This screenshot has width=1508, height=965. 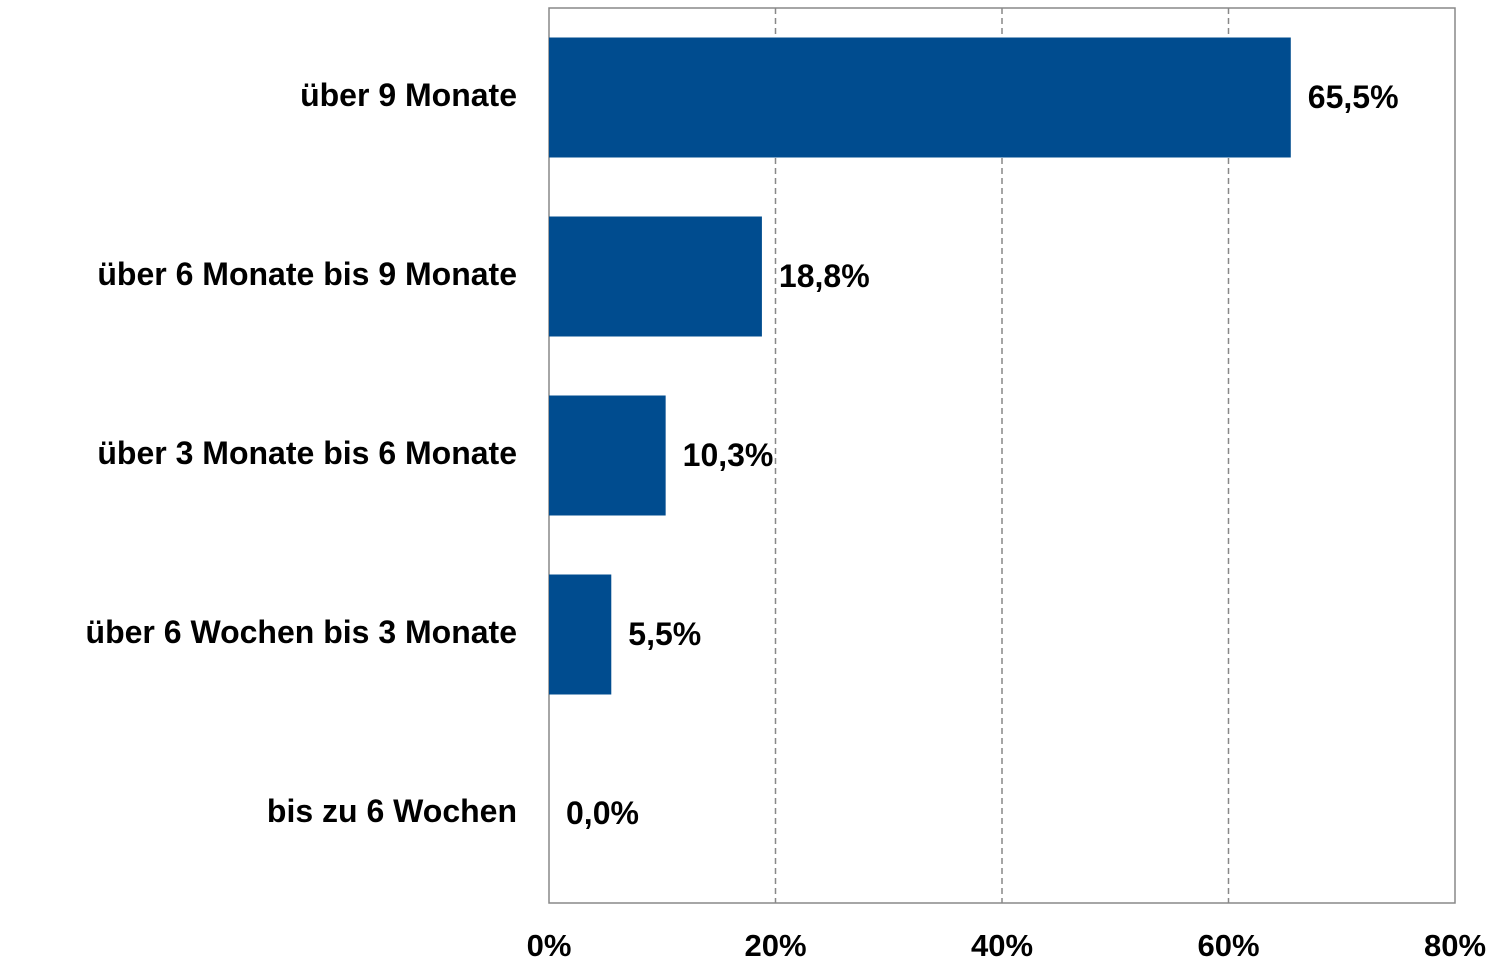 I want to click on x-tick-label: 40%, so click(x=1002, y=945).